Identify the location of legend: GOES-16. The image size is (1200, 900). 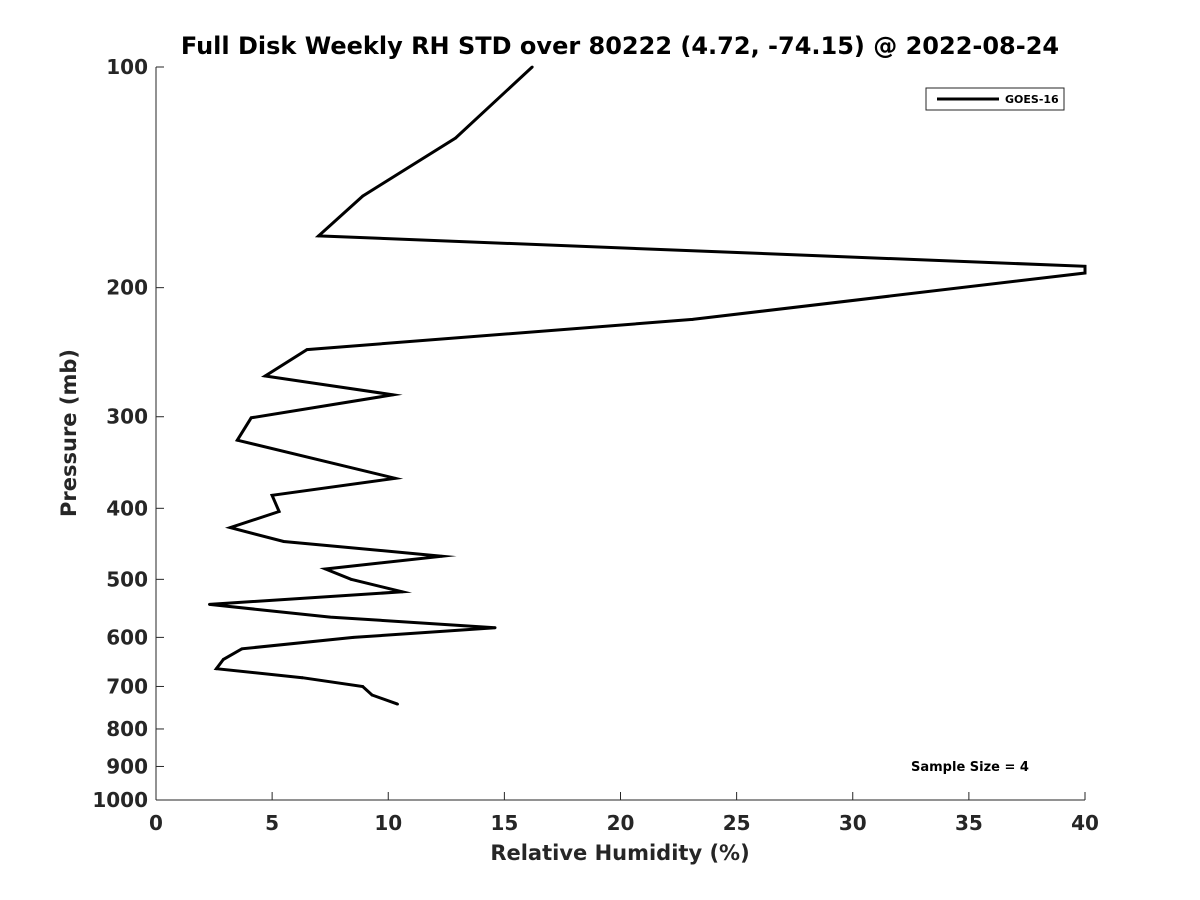
(995, 99).